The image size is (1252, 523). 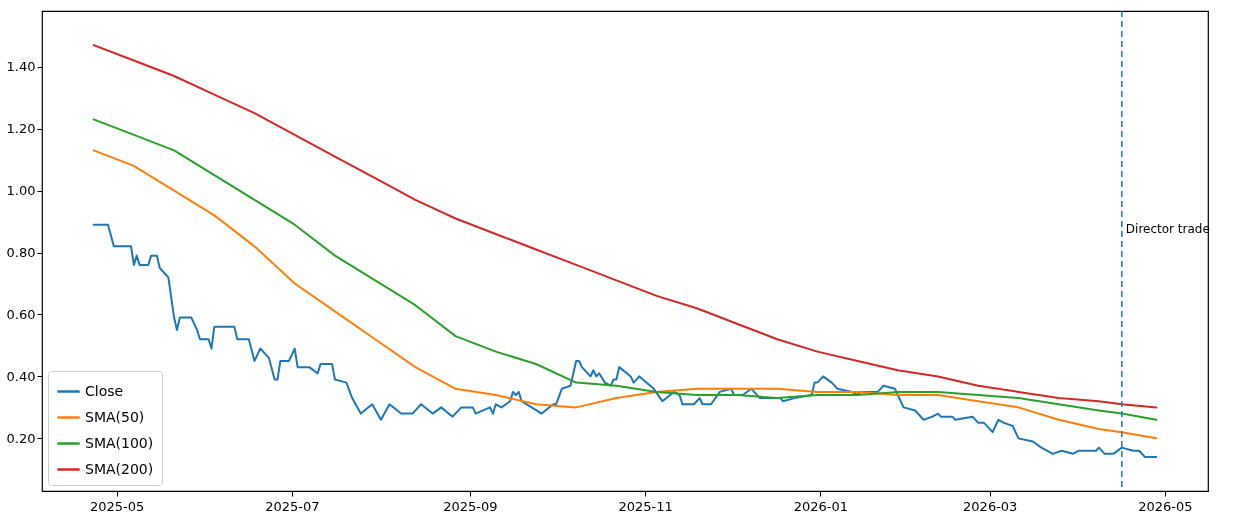 I want to click on x-tick-label: 2025-09, so click(x=470, y=506).